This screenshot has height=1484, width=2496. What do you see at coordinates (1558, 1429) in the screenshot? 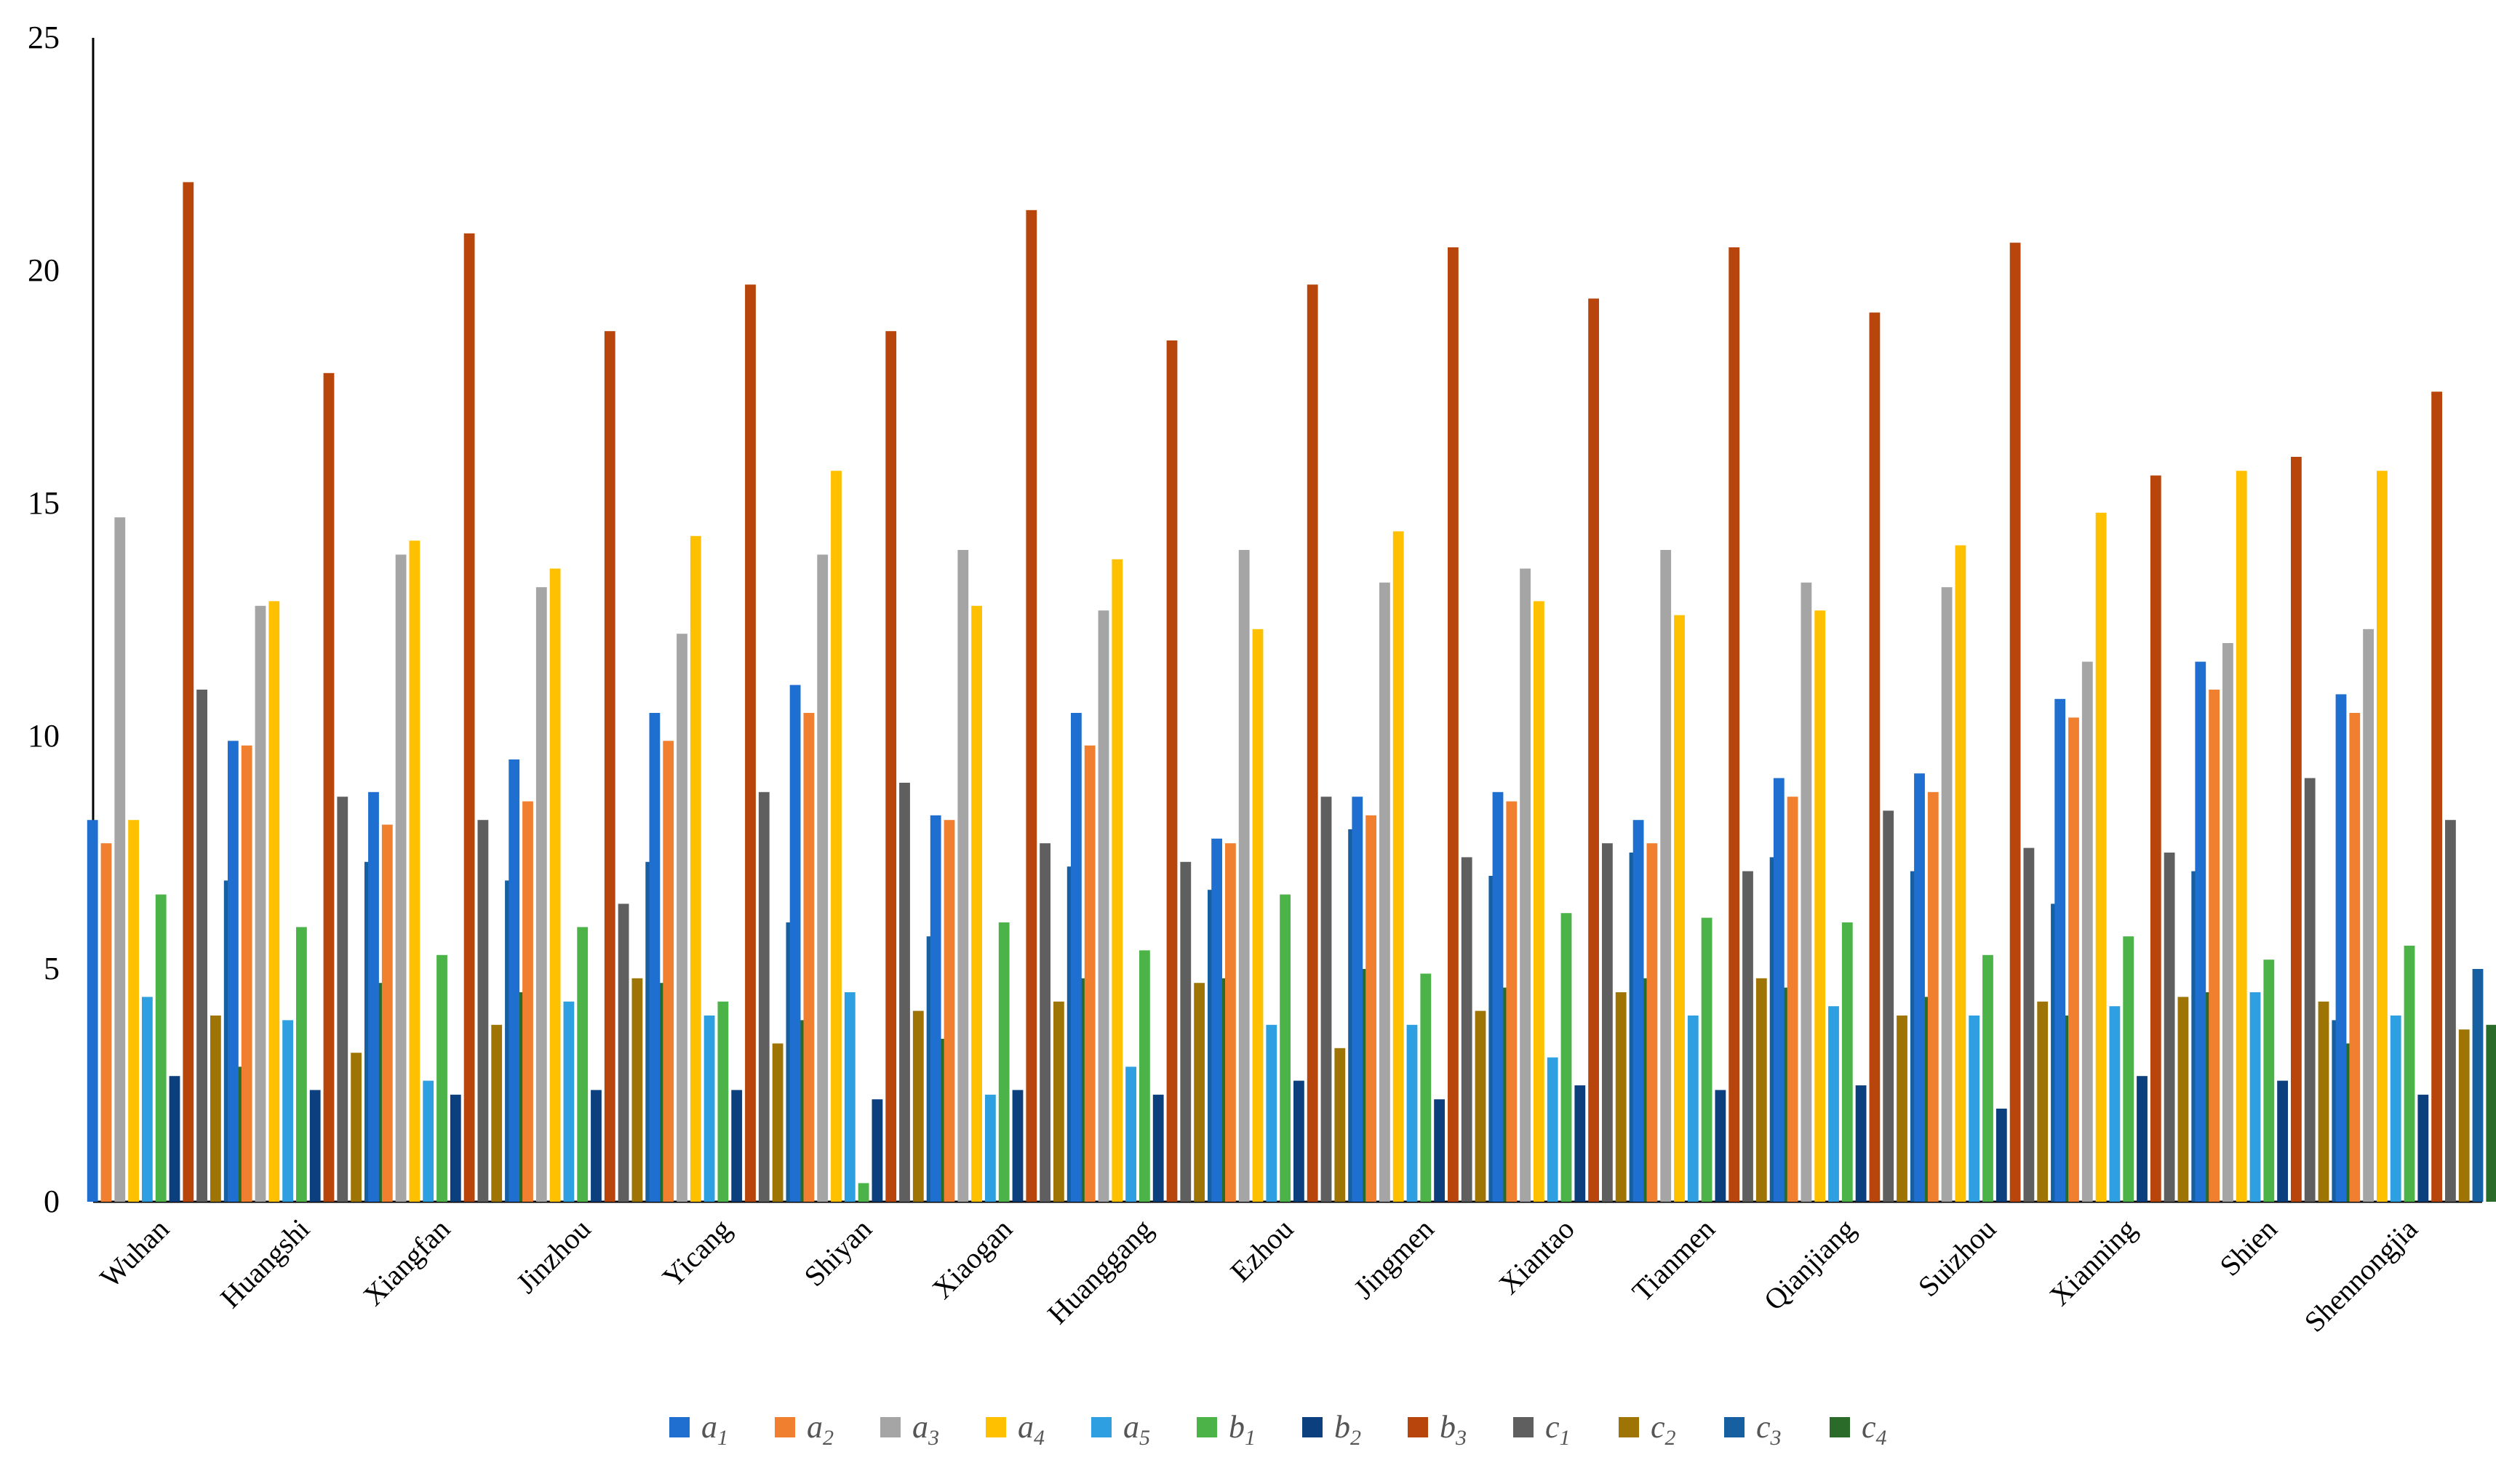
I see `legend-label: c1` at bounding box center [1558, 1429].